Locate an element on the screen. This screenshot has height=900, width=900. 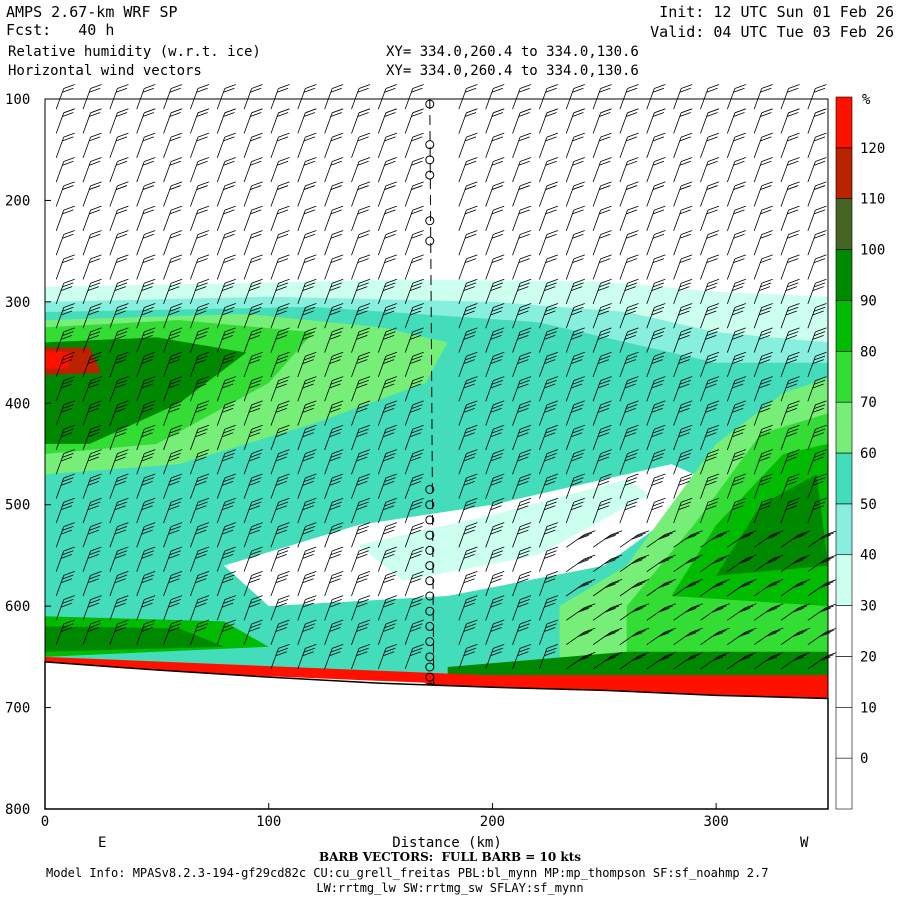
x-tick-label: 100 is located at coordinates (268, 822).